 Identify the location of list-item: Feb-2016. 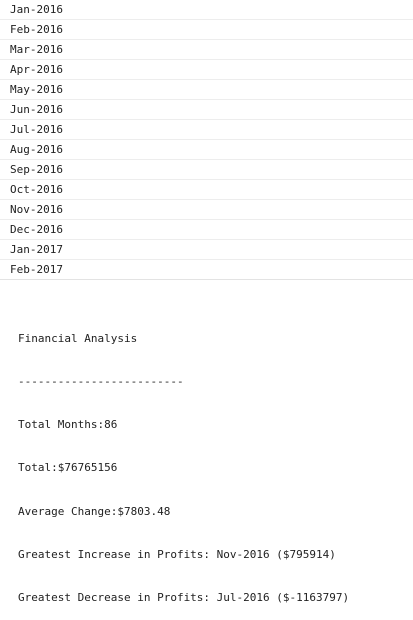
(206, 30).